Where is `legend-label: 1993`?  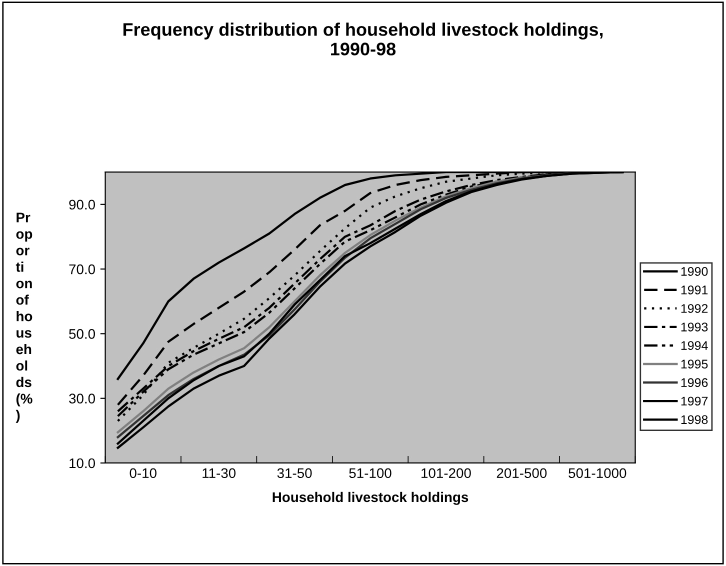
legend-label: 1993 is located at coordinates (694, 327).